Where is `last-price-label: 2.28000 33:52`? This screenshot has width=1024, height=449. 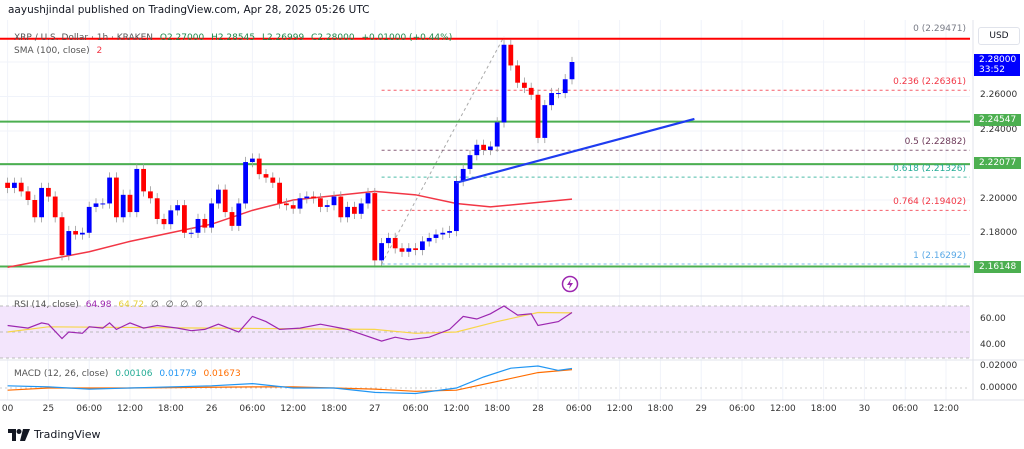
last-price-label: 2.28000 33:52 is located at coordinates (997, 65).